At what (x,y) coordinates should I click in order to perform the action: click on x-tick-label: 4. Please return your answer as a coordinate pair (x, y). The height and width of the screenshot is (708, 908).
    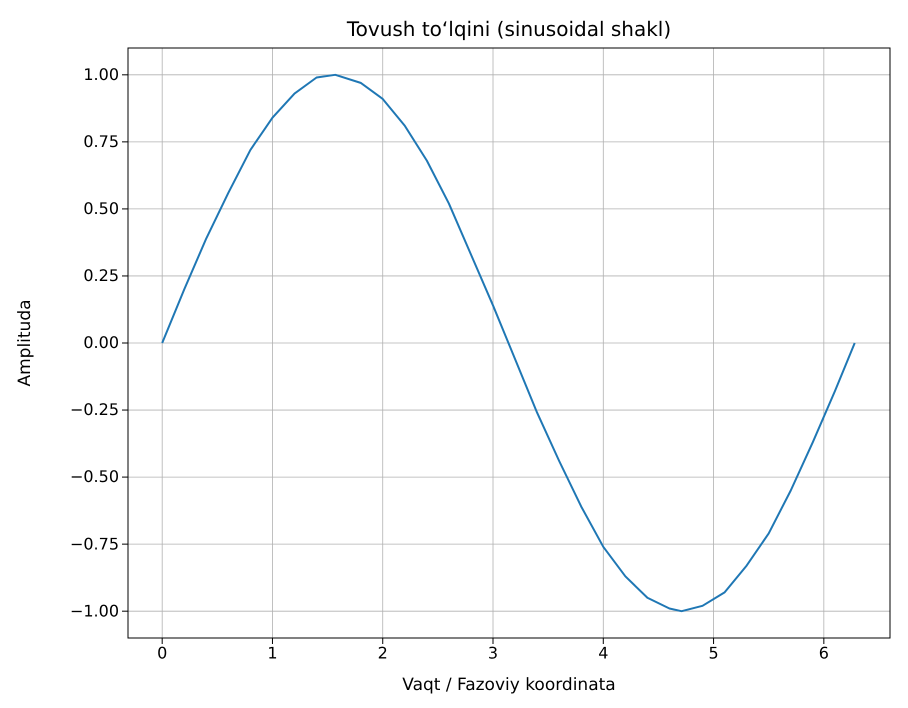
    Looking at the image, I should click on (603, 652).